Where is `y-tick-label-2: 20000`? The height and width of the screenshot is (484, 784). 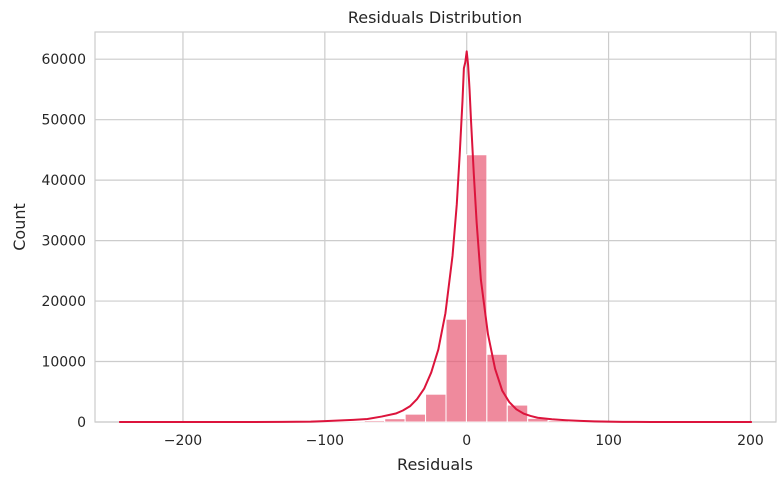
y-tick-label-2: 20000 is located at coordinates (63, 302).